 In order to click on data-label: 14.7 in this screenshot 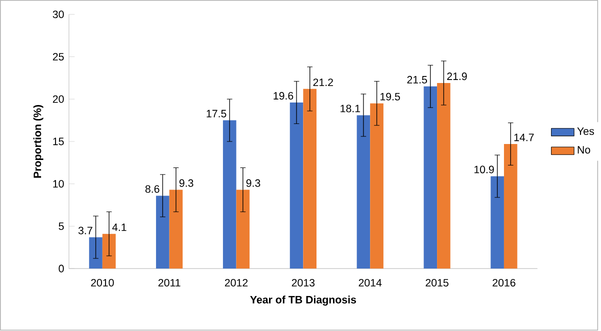, I will do `click(524, 138)`.